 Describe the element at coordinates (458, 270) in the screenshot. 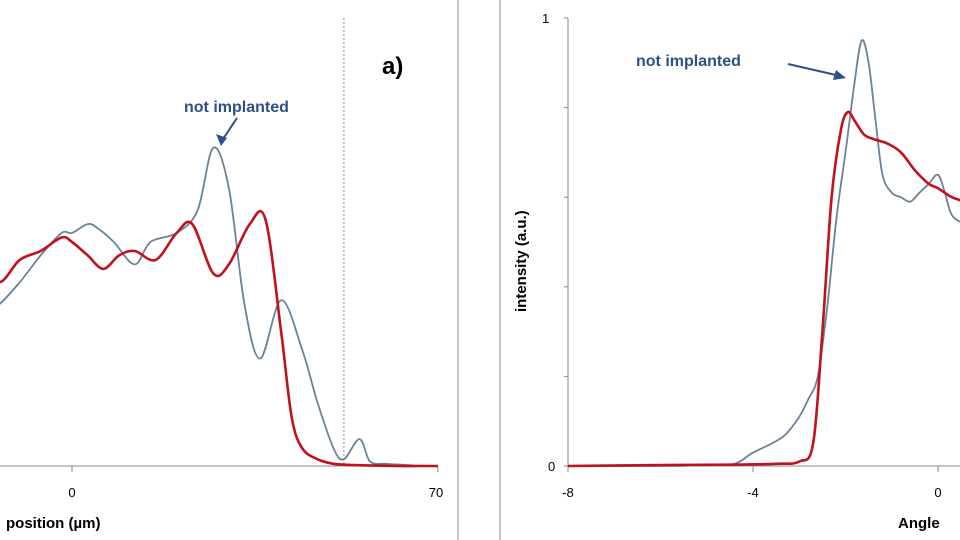

I see `left-panel-frame` at that location.